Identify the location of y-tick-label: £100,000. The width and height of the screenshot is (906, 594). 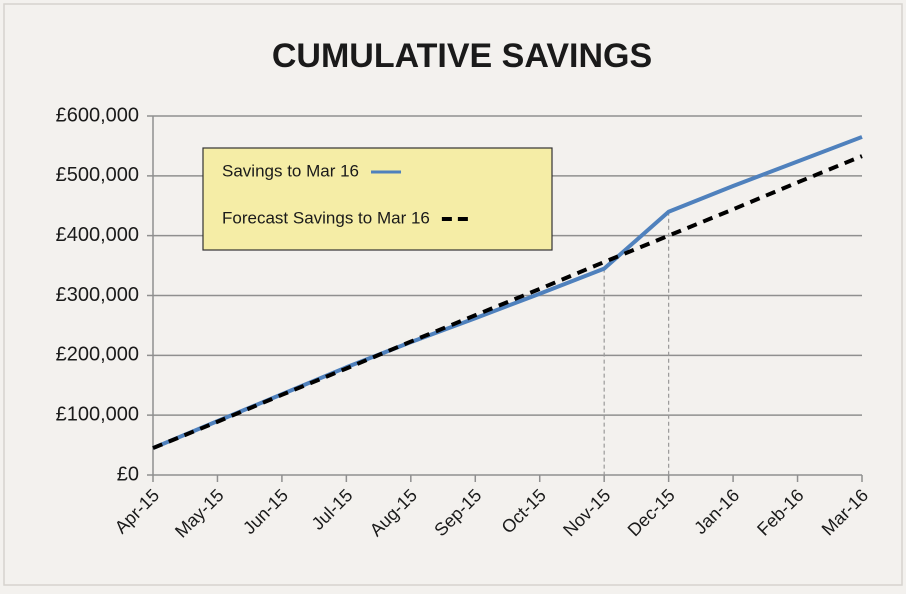
(97, 414).